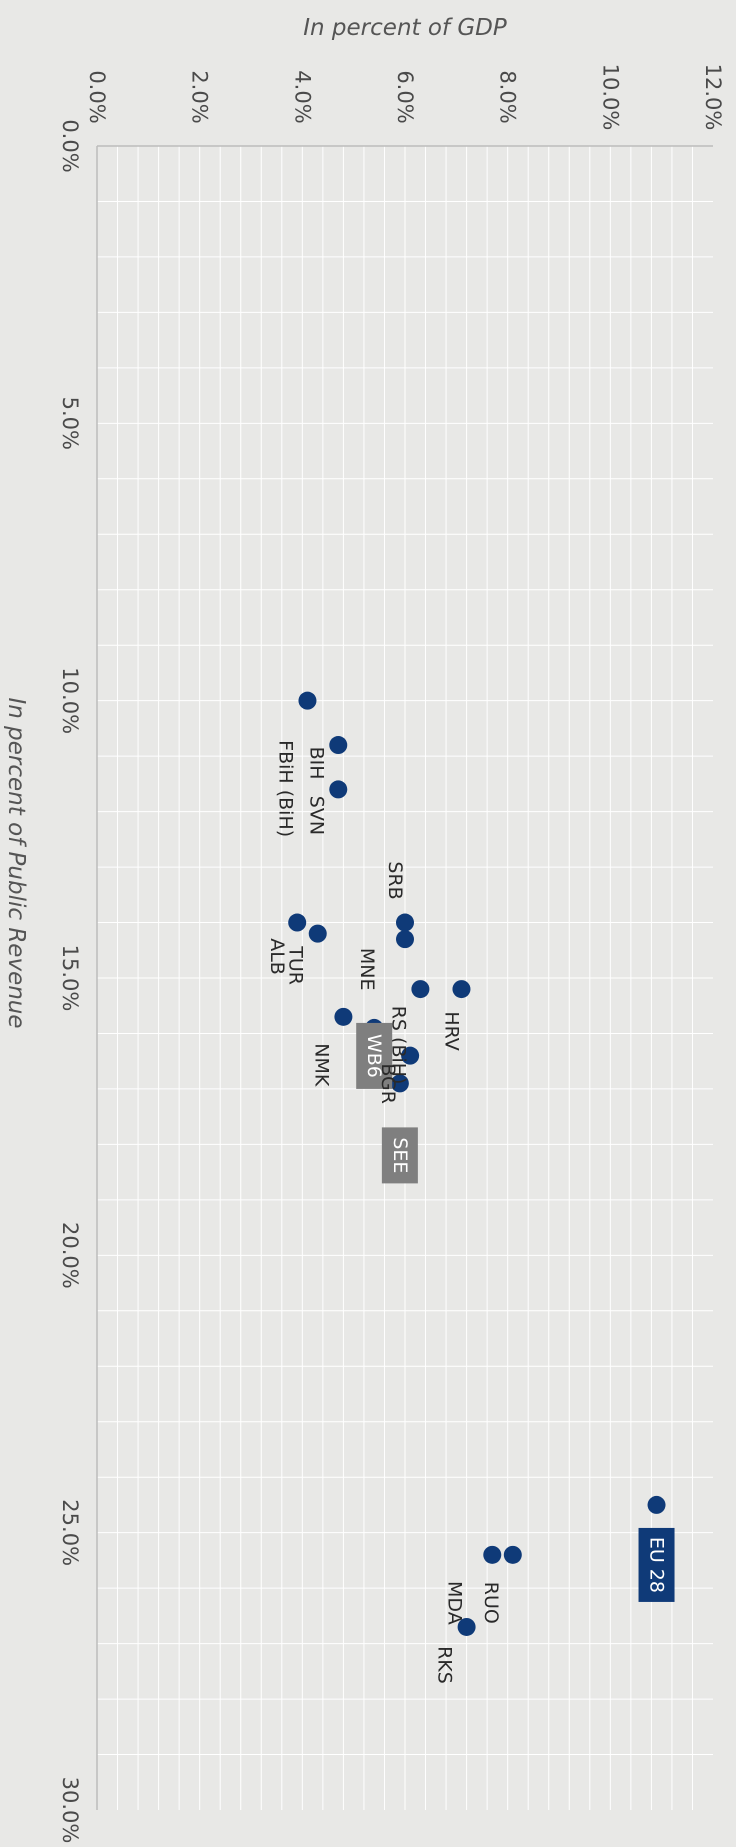  I want to click on y-tick-label: 30.0%, so click(70, 1810).